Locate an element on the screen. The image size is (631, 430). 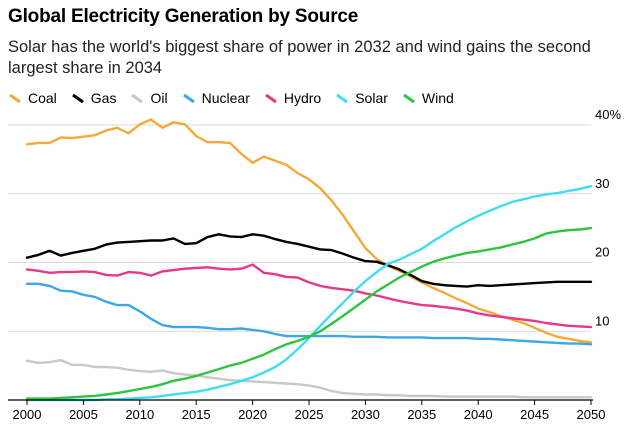
y-tick-label: 30 is located at coordinates (602, 183).